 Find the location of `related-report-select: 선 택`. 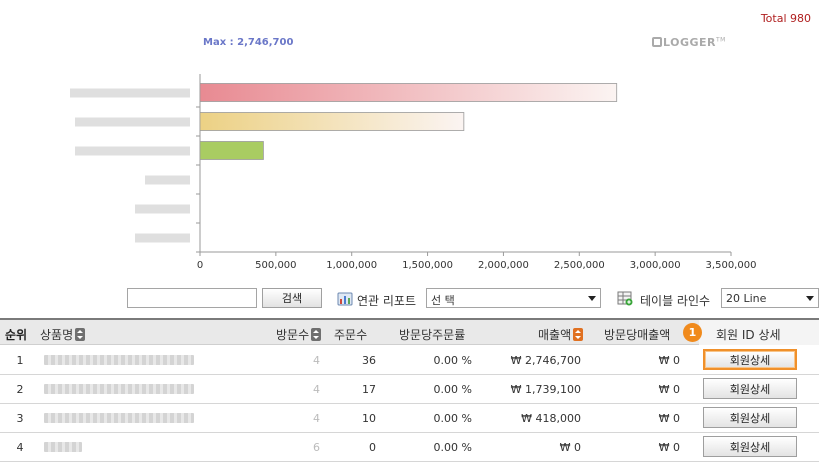

related-report-select: 선 택 is located at coordinates (513, 298).